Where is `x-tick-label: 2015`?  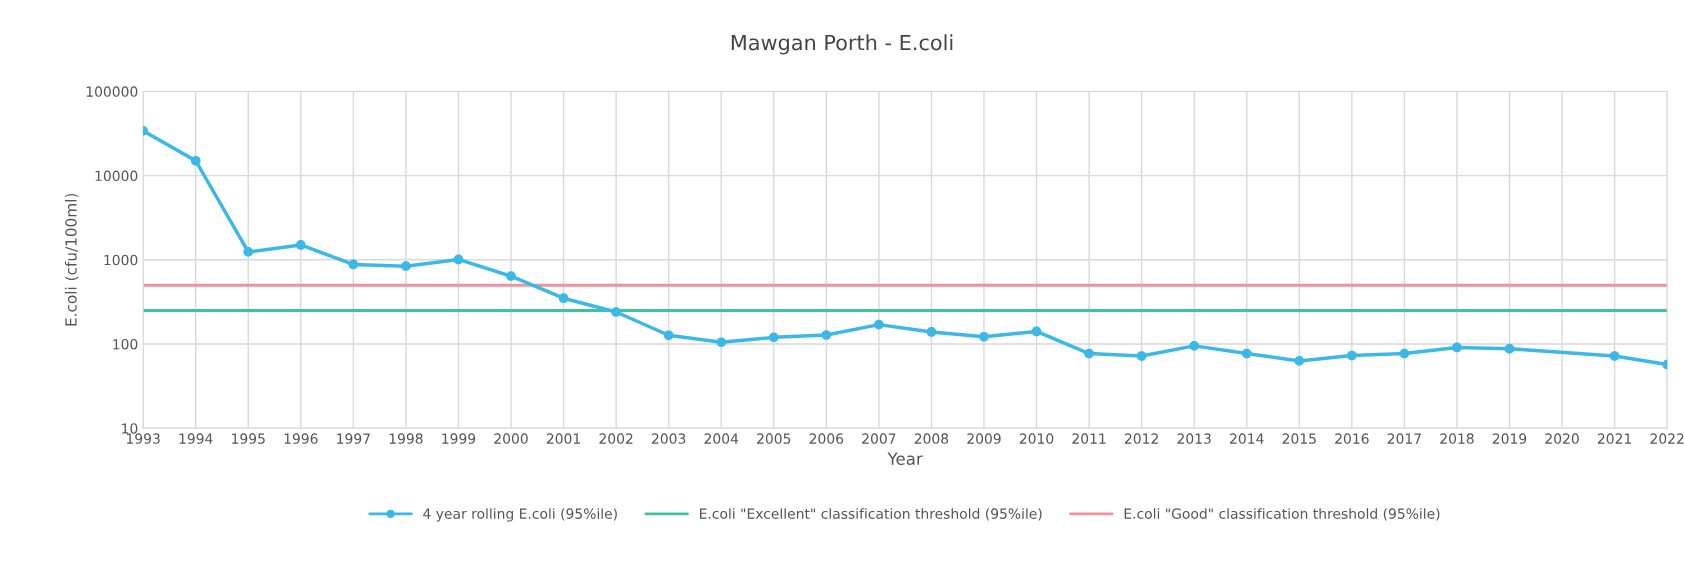 x-tick-label: 2015 is located at coordinates (1299, 438).